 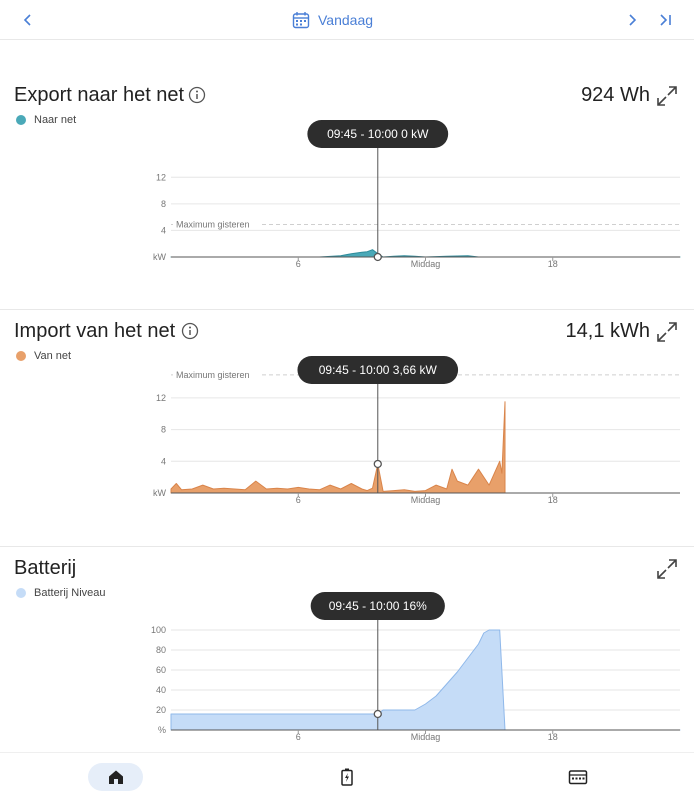 I want to click on skip-to-end-icon, so click(x=666, y=20).